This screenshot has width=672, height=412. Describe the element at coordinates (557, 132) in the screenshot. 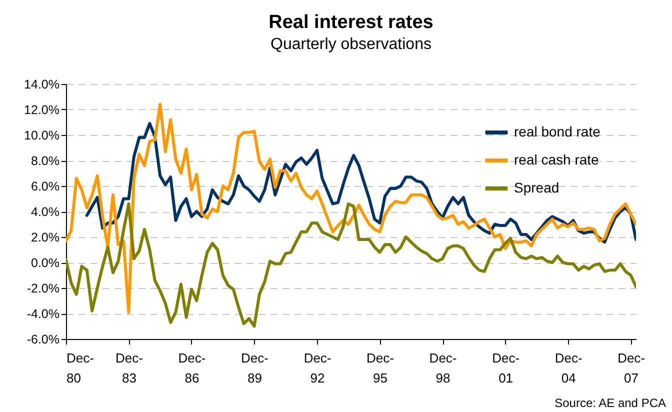

I see `legend-label: real bond rate` at that location.